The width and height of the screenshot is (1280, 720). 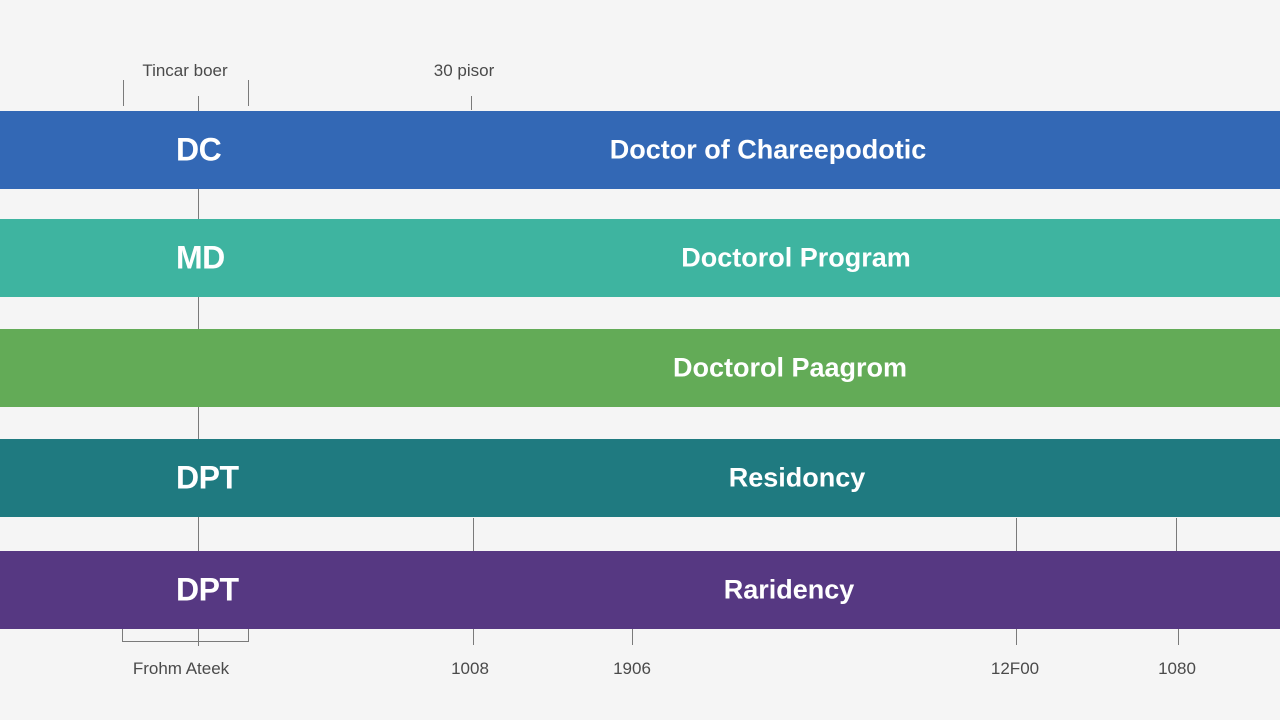 I want to click on bar-label: Raridency, so click(x=789, y=589).